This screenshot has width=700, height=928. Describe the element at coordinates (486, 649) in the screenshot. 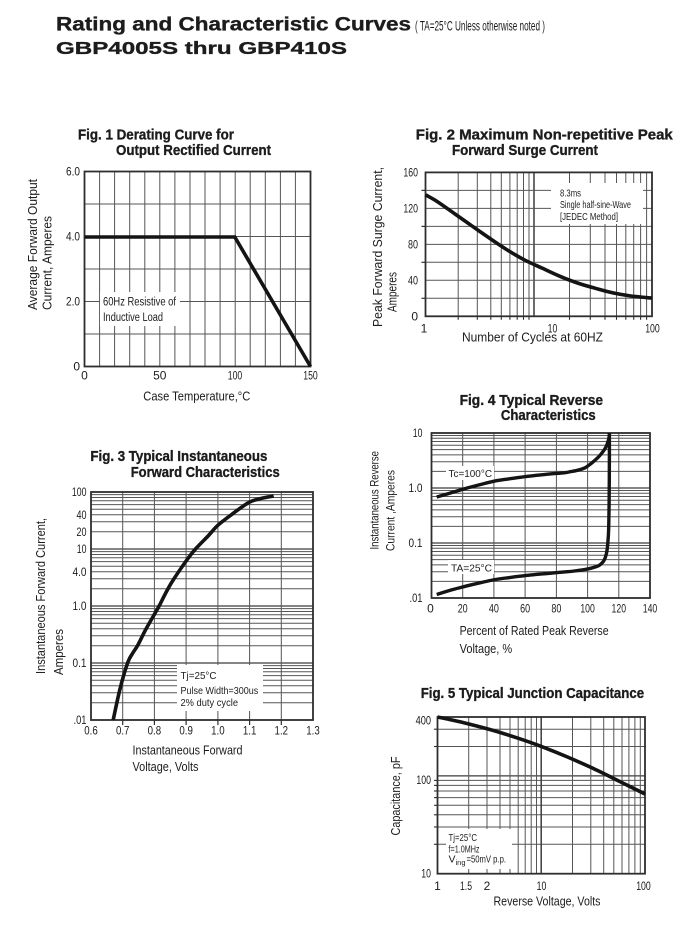

I see `svg-text: Voltage, %` at that location.